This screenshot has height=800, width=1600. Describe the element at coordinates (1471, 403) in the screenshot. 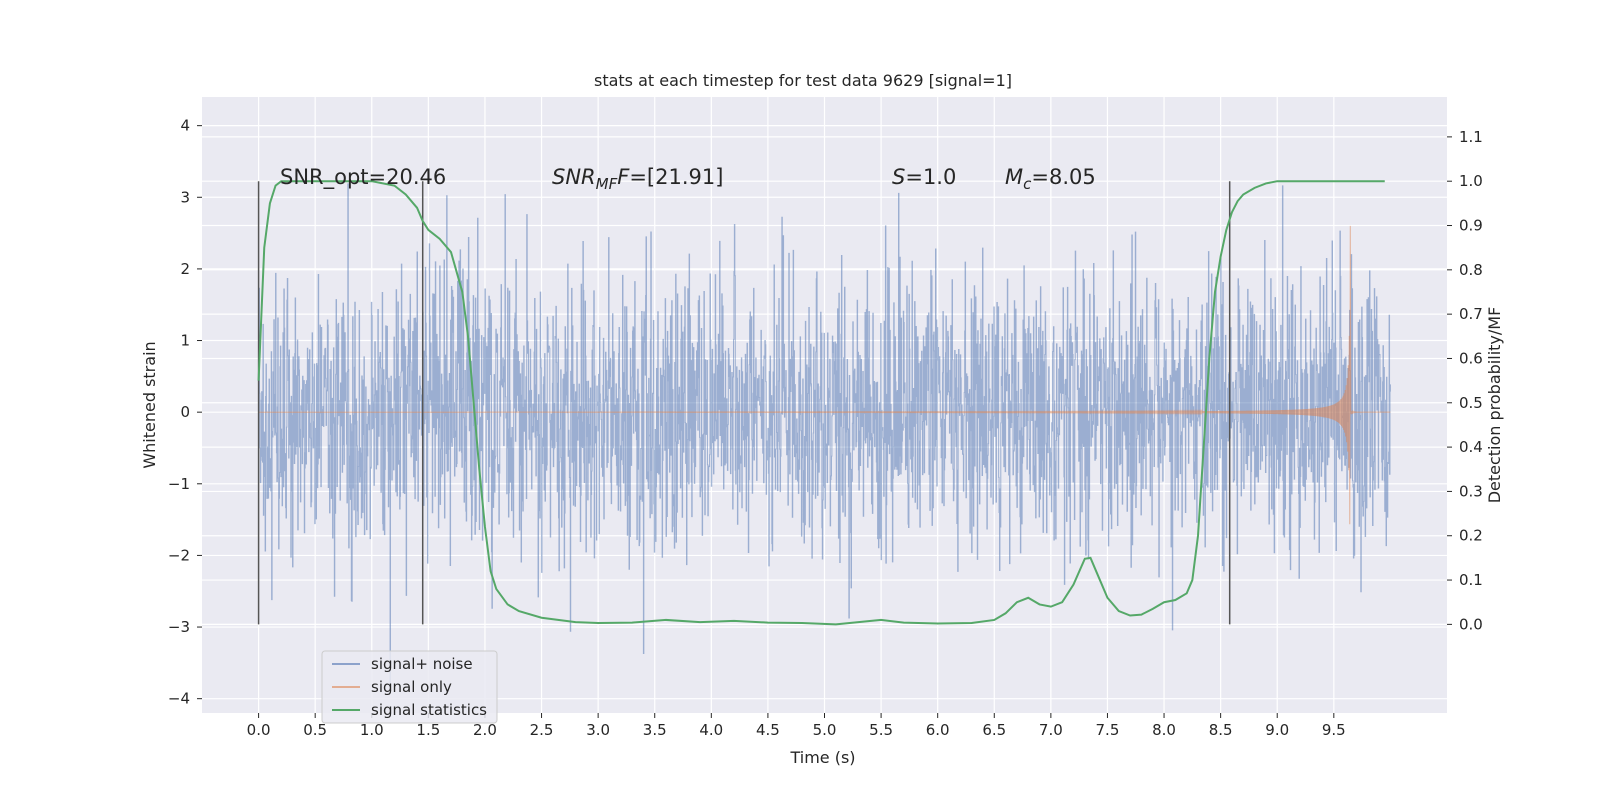

I see `y2-tick-label: 0.5` at that location.